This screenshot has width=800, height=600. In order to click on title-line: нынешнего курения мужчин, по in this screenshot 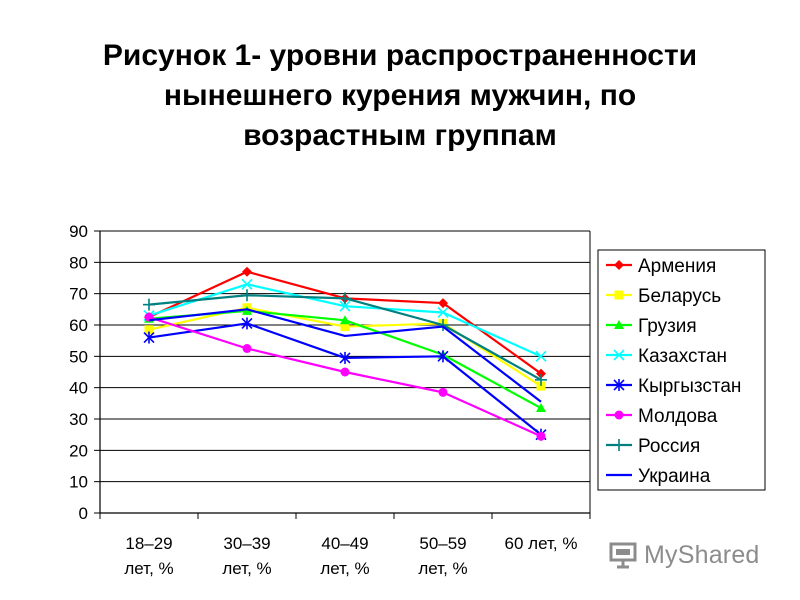, I will do `click(400, 95)`.